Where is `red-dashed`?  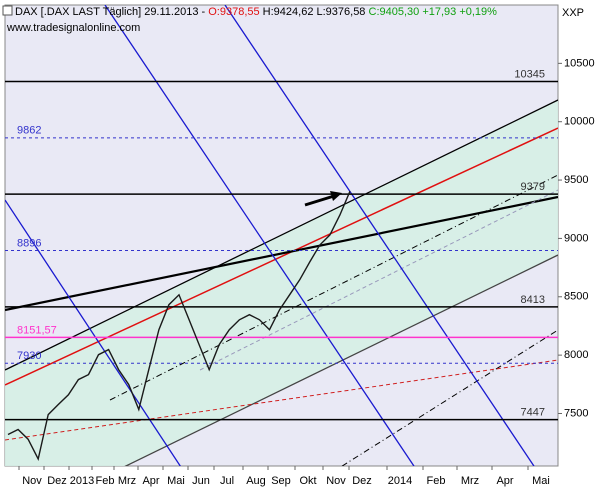
red-dashed is located at coordinates (281, 400).